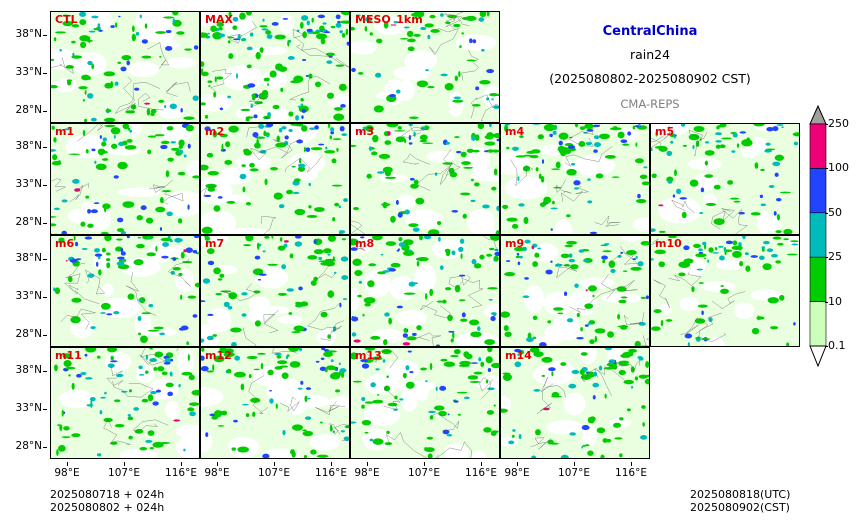 This screenshot has height=523, width=860. I want to click on map-panel-m7: m7, so click(275, 291).